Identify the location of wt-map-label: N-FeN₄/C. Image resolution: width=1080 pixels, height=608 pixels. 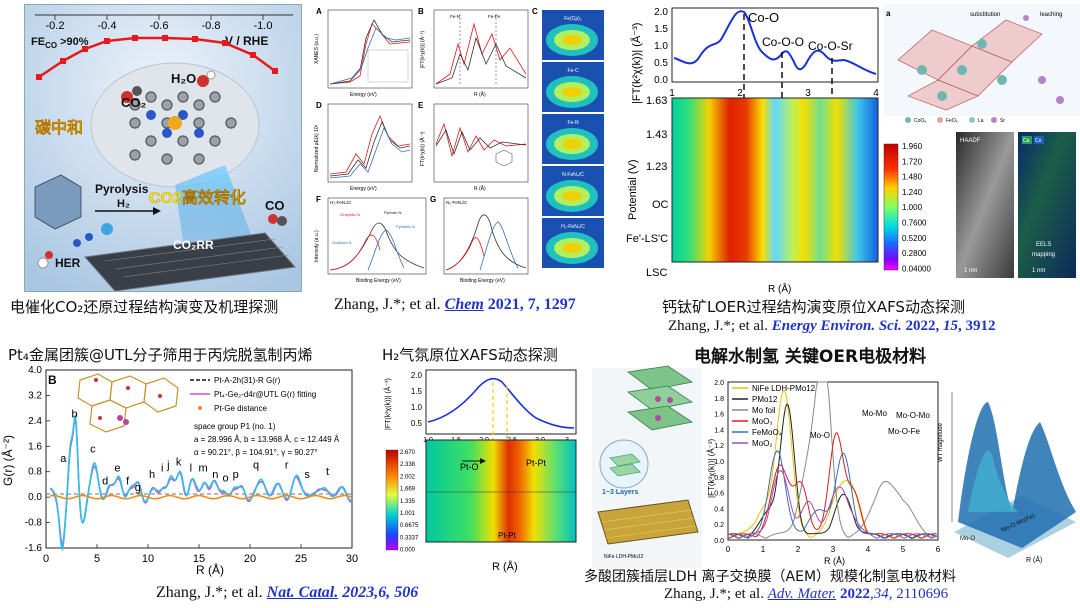
(573, 175).